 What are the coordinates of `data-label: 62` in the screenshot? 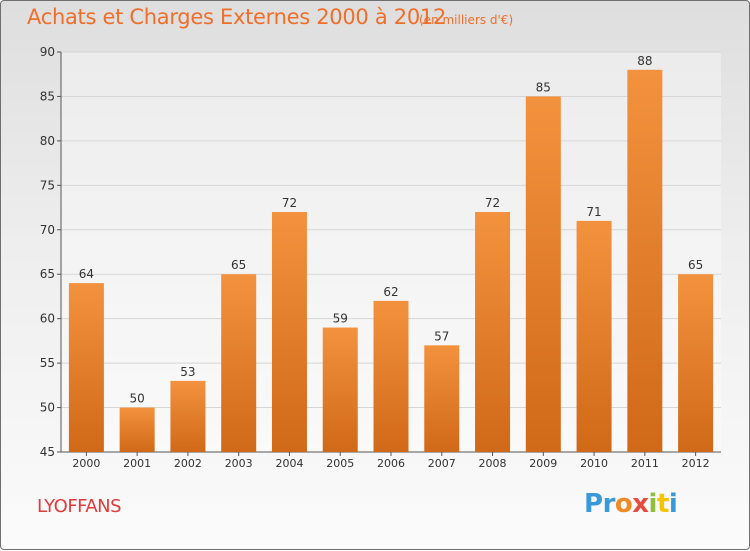 It's located at (390, 292).